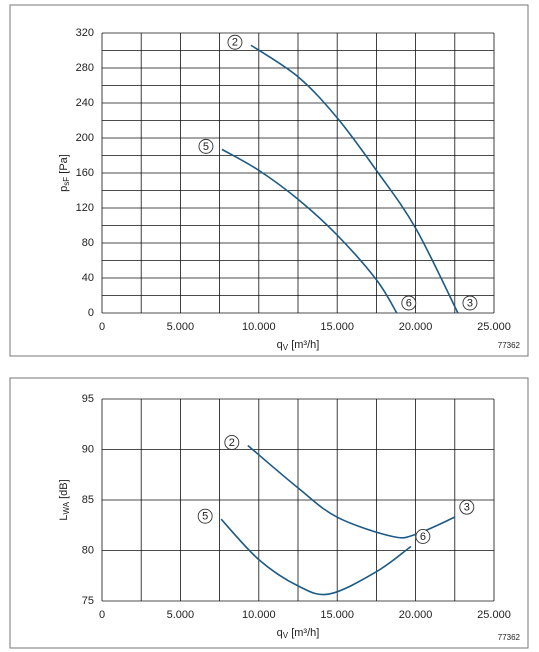 This screenshot has width=539, height=652. Describe the element at coordinates (88, 601) in the screenshot. I see `y-tick-label: 75` at that location.